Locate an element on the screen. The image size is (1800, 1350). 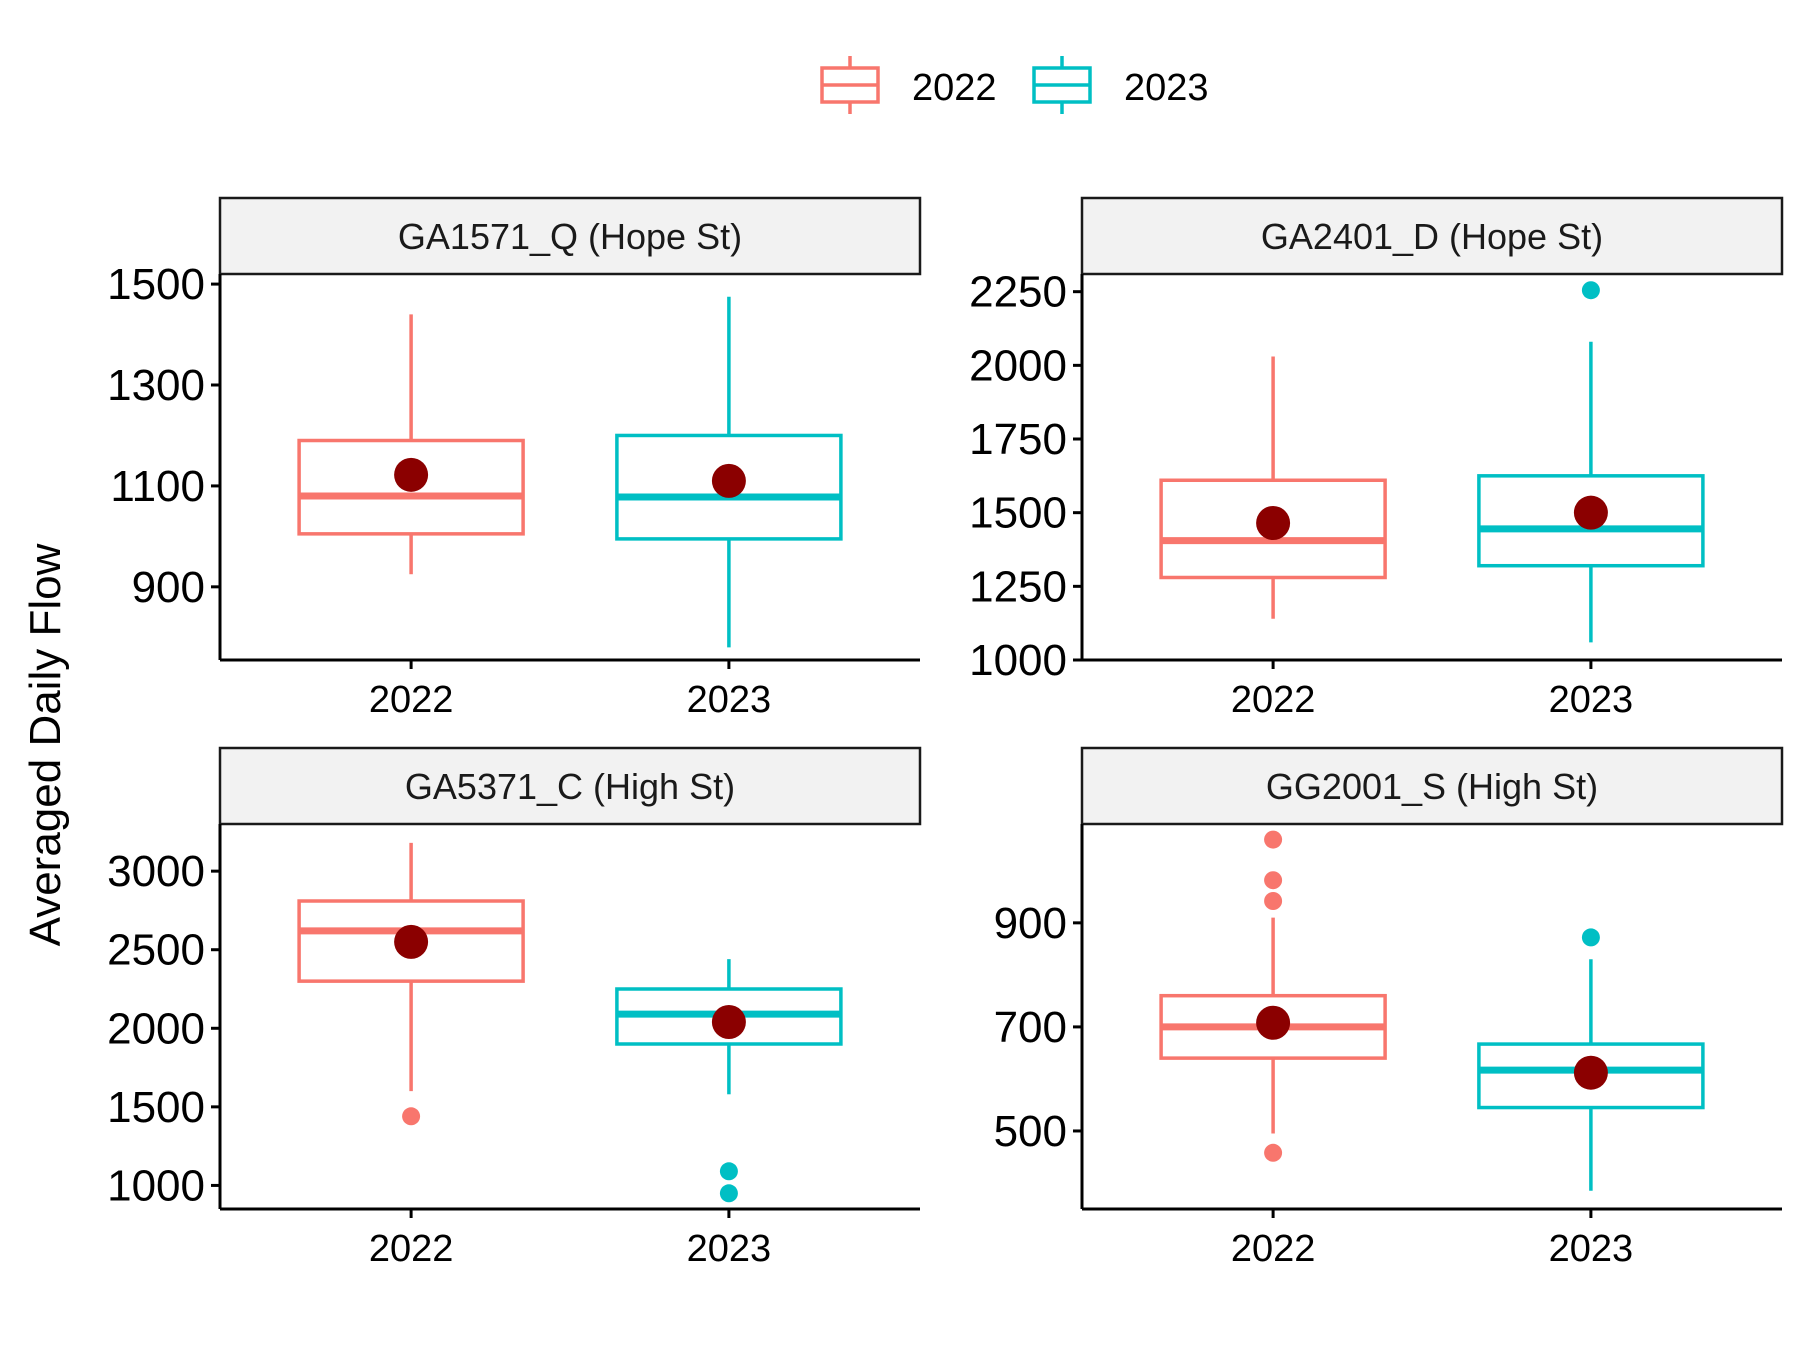
facet-title: GA5371_C (High St) is located at coordinates (570, 786).